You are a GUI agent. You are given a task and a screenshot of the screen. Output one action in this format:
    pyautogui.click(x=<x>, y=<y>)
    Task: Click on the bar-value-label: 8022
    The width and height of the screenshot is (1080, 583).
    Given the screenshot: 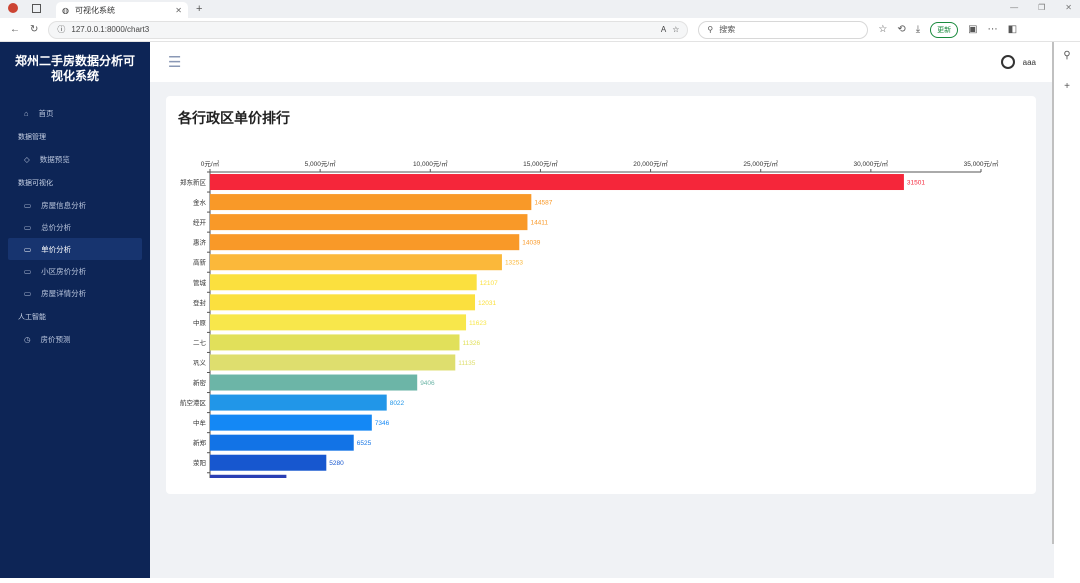 What is the action you would take?
    pyautogui.click(x=397, y=403)
    